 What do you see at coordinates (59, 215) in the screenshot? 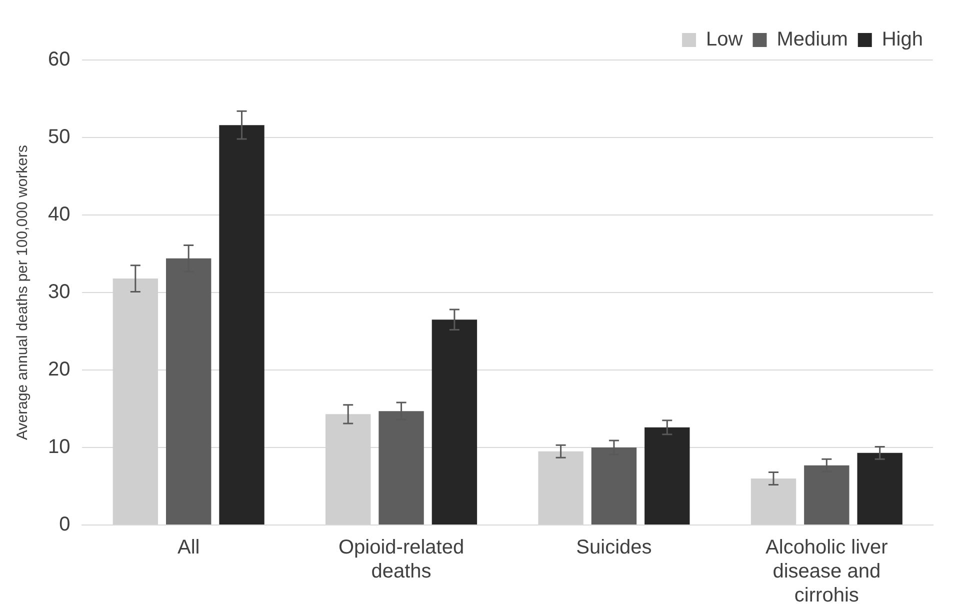
I see `y-tick-label: 40` at bounding box center [59, 215].